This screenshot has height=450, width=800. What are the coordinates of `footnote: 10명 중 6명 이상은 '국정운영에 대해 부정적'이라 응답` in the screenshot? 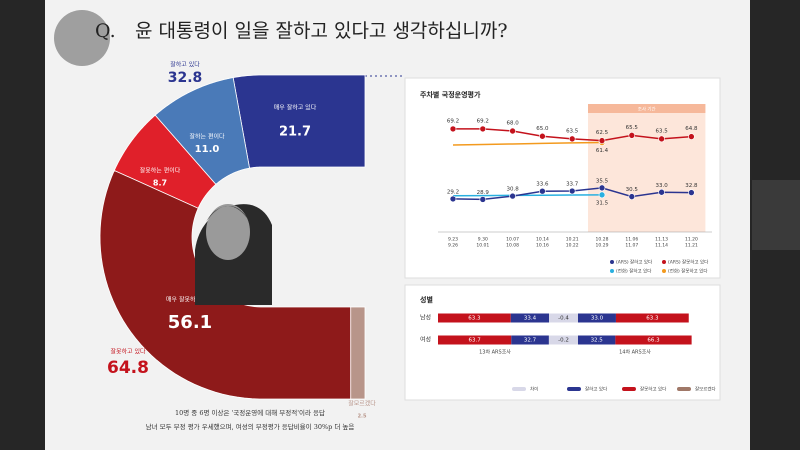 It's located at (250, 412).